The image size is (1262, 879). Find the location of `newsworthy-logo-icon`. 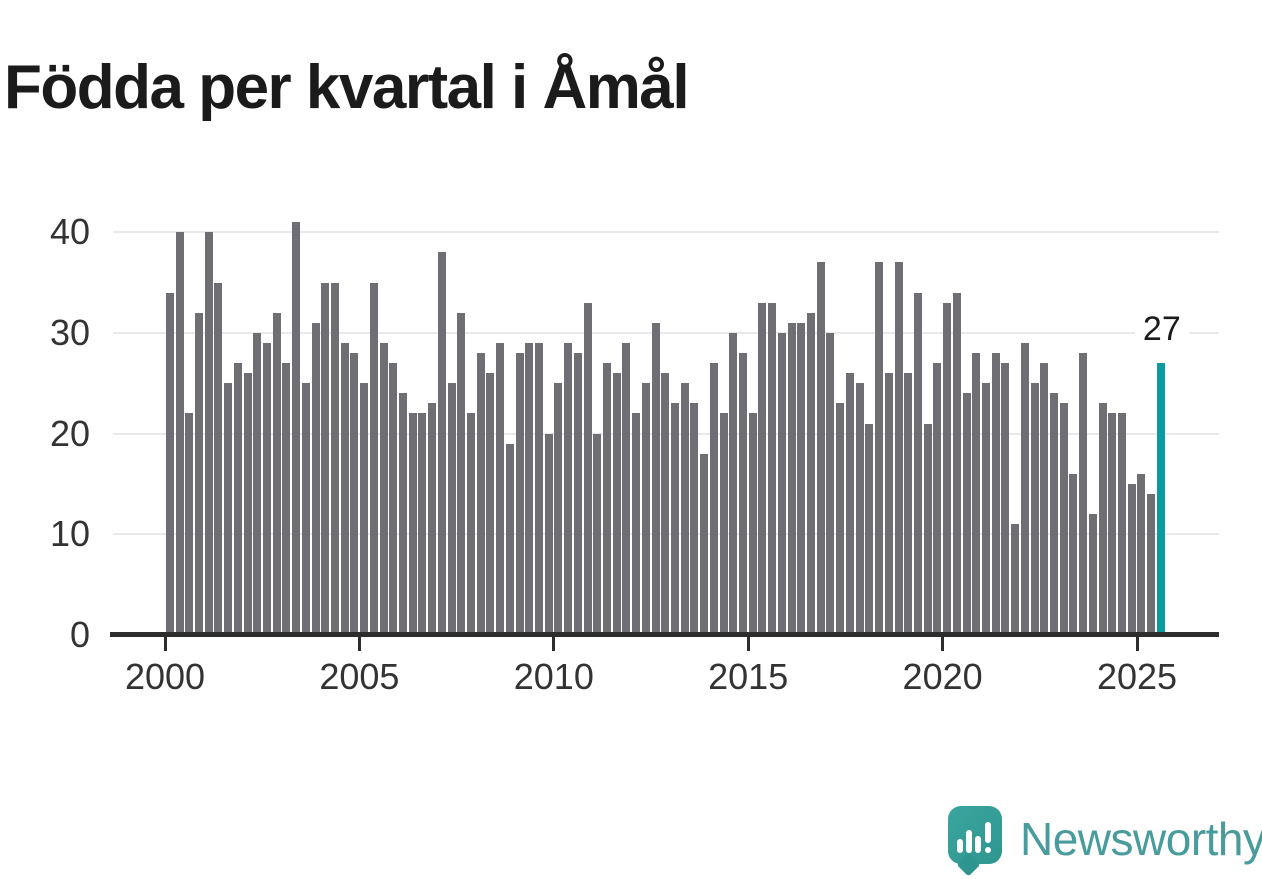

newsworthy-logo-icon is located at coordinates (975, 841).